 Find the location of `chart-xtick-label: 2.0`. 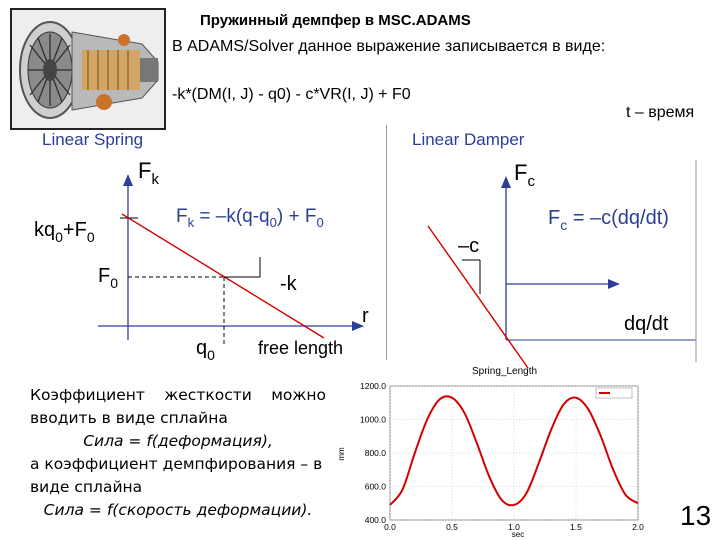

chart-xtick-label: 2.0 is located at coordinates (638, 527).